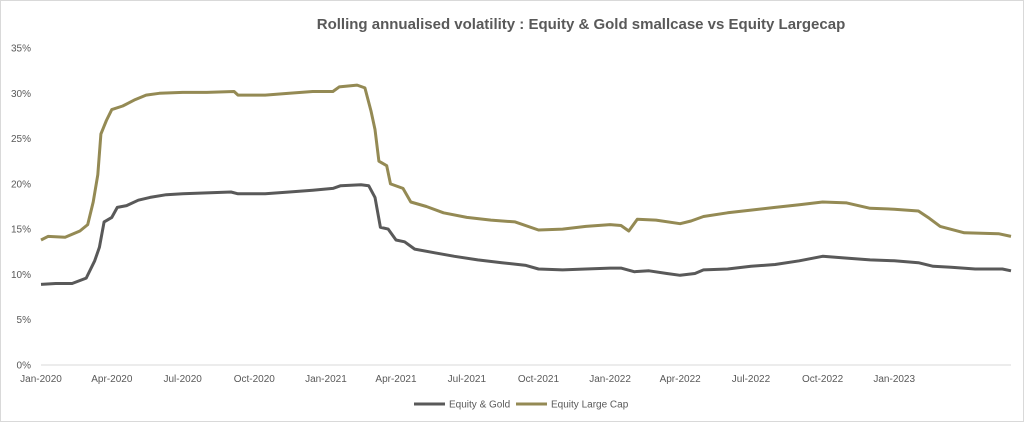 The height and width of the screenshot is (423, 1024). I want to click on x-tick-label: Jul-2020, so click(183, 379).